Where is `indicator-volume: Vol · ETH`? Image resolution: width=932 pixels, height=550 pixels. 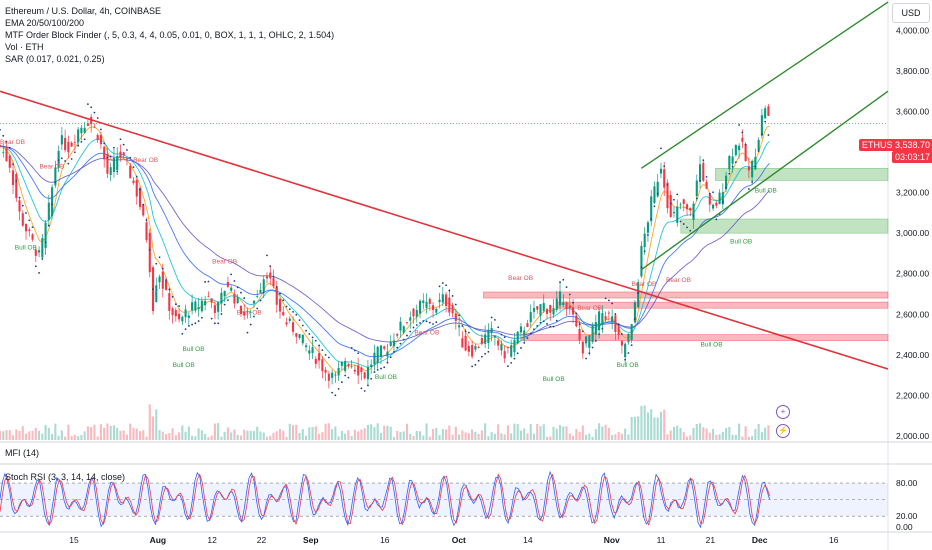 indicator-volume: Vol · ETH is located at coordinates (24, 47).